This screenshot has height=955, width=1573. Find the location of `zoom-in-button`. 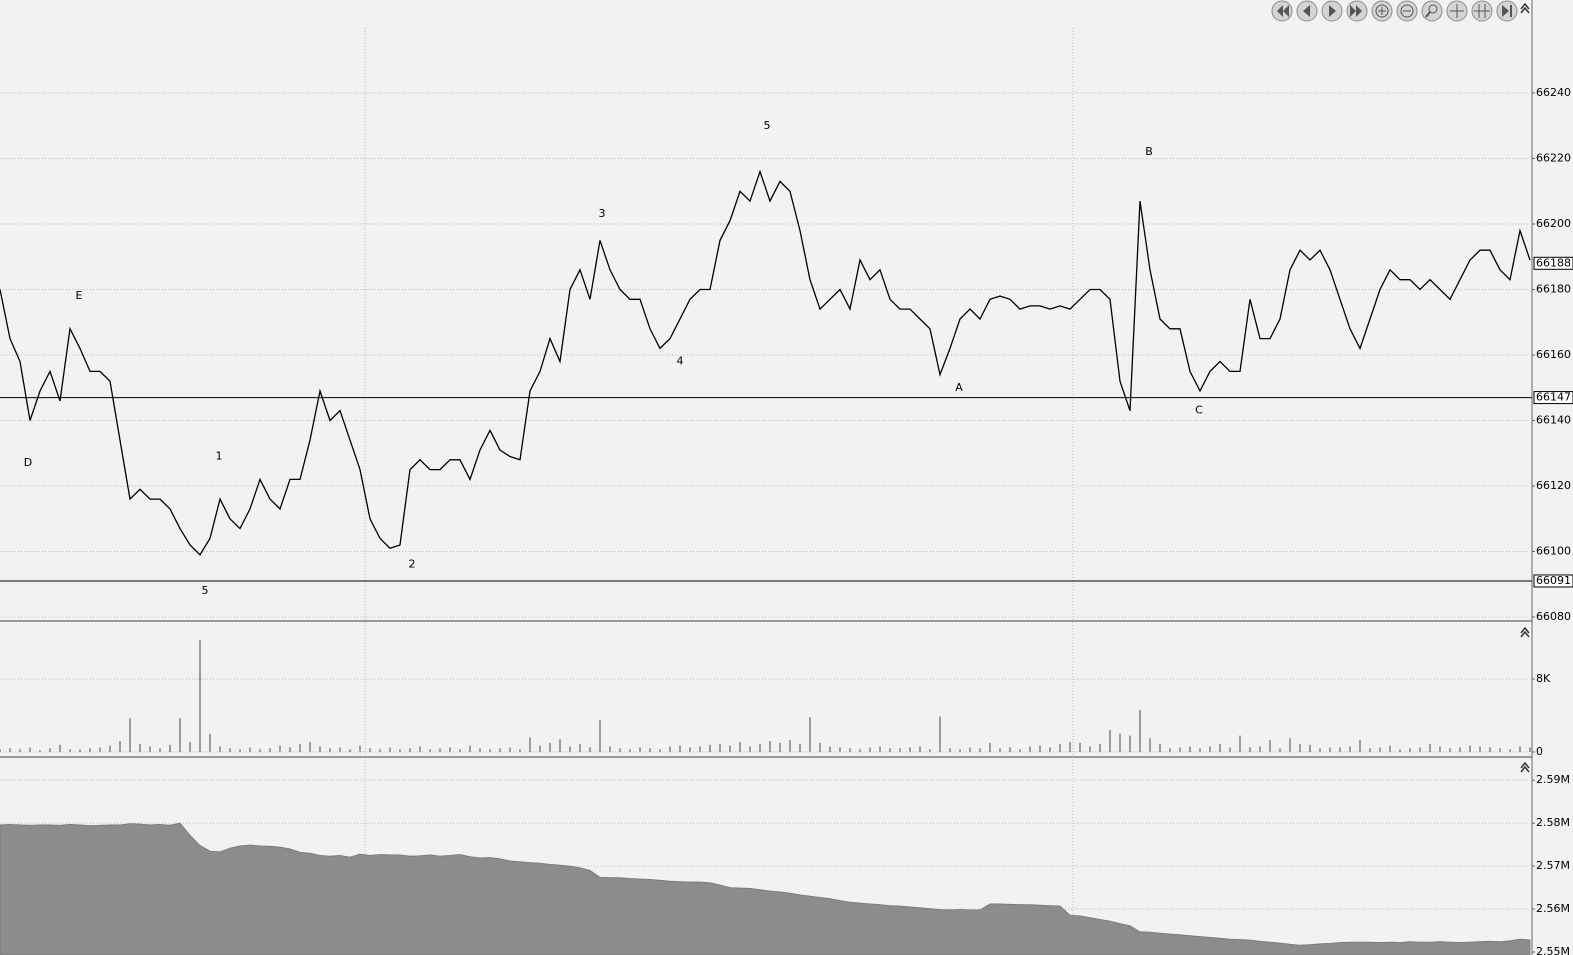

zoom-in-button is located at coordinates (1382, 11).